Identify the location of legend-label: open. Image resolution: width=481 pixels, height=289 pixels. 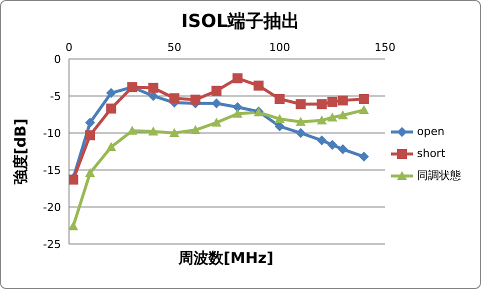
(430, 132).